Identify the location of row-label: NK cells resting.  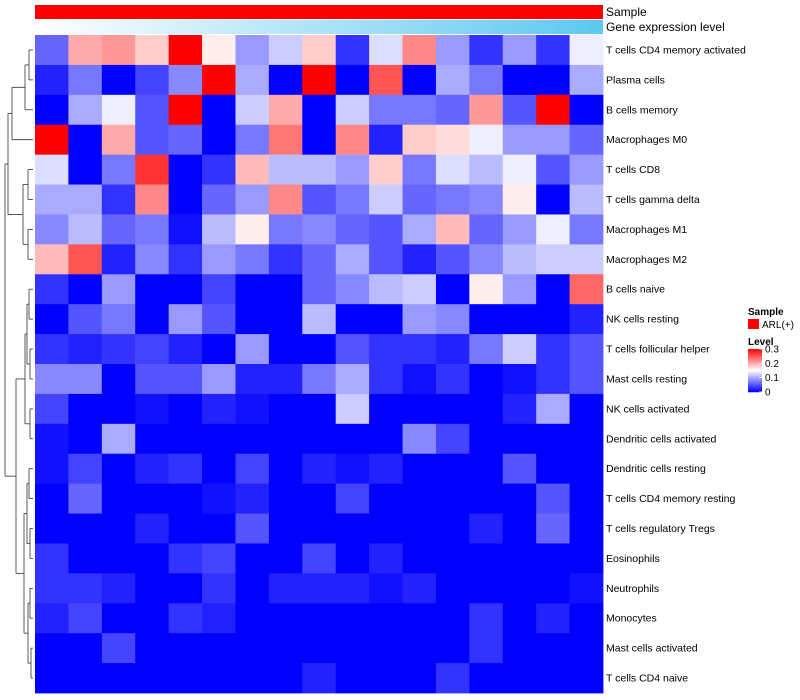
(642, 320).